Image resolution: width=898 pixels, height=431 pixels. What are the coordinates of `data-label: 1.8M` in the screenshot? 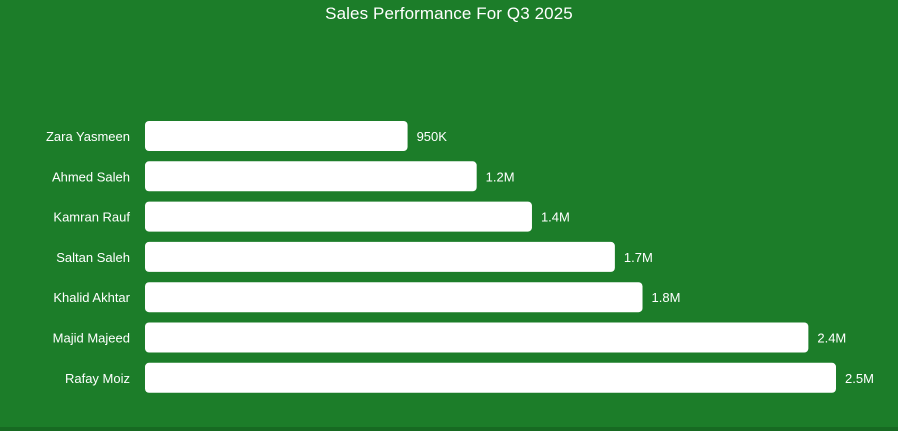 It's located at (666, 297).